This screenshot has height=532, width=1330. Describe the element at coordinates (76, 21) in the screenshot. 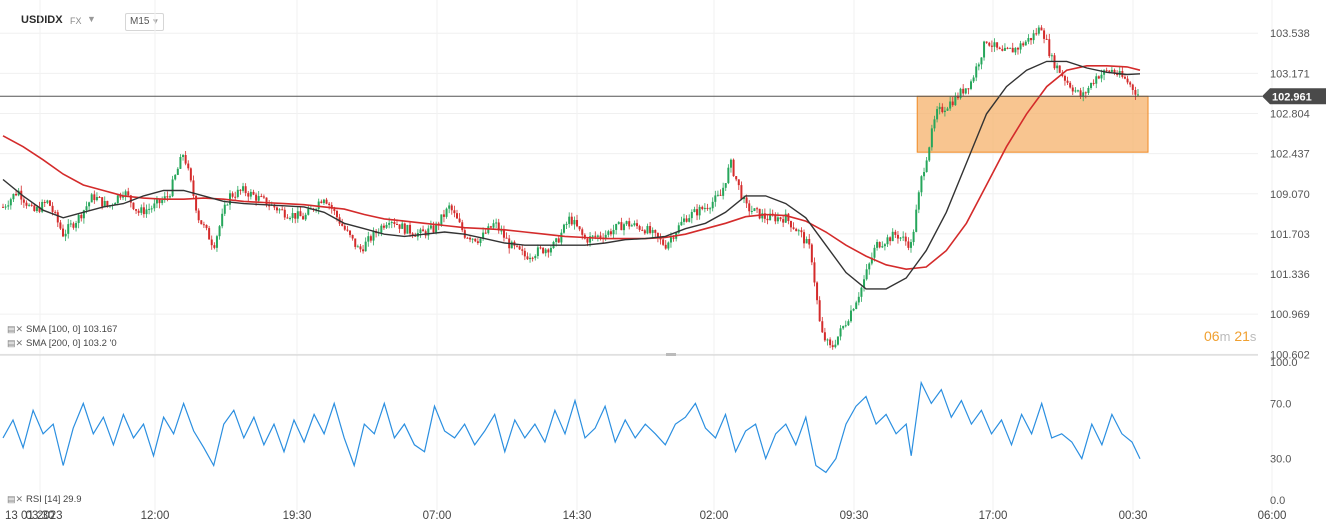

I see `market-label: FX` at that location.